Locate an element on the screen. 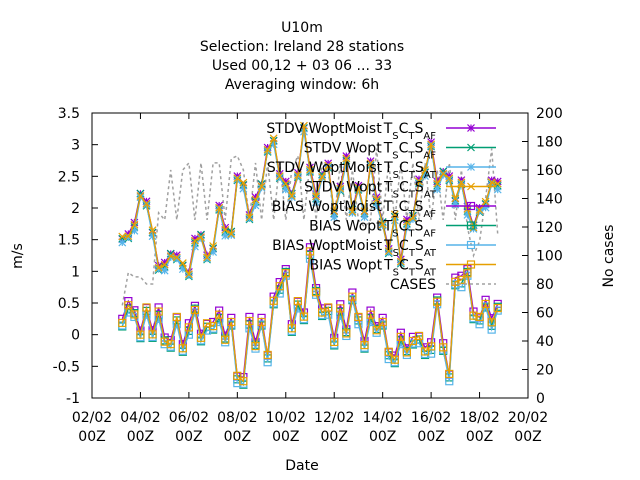 The width and height of the screenshot is (640, 480). y2-tick-label: 40 is located at coordinates (545, 342).